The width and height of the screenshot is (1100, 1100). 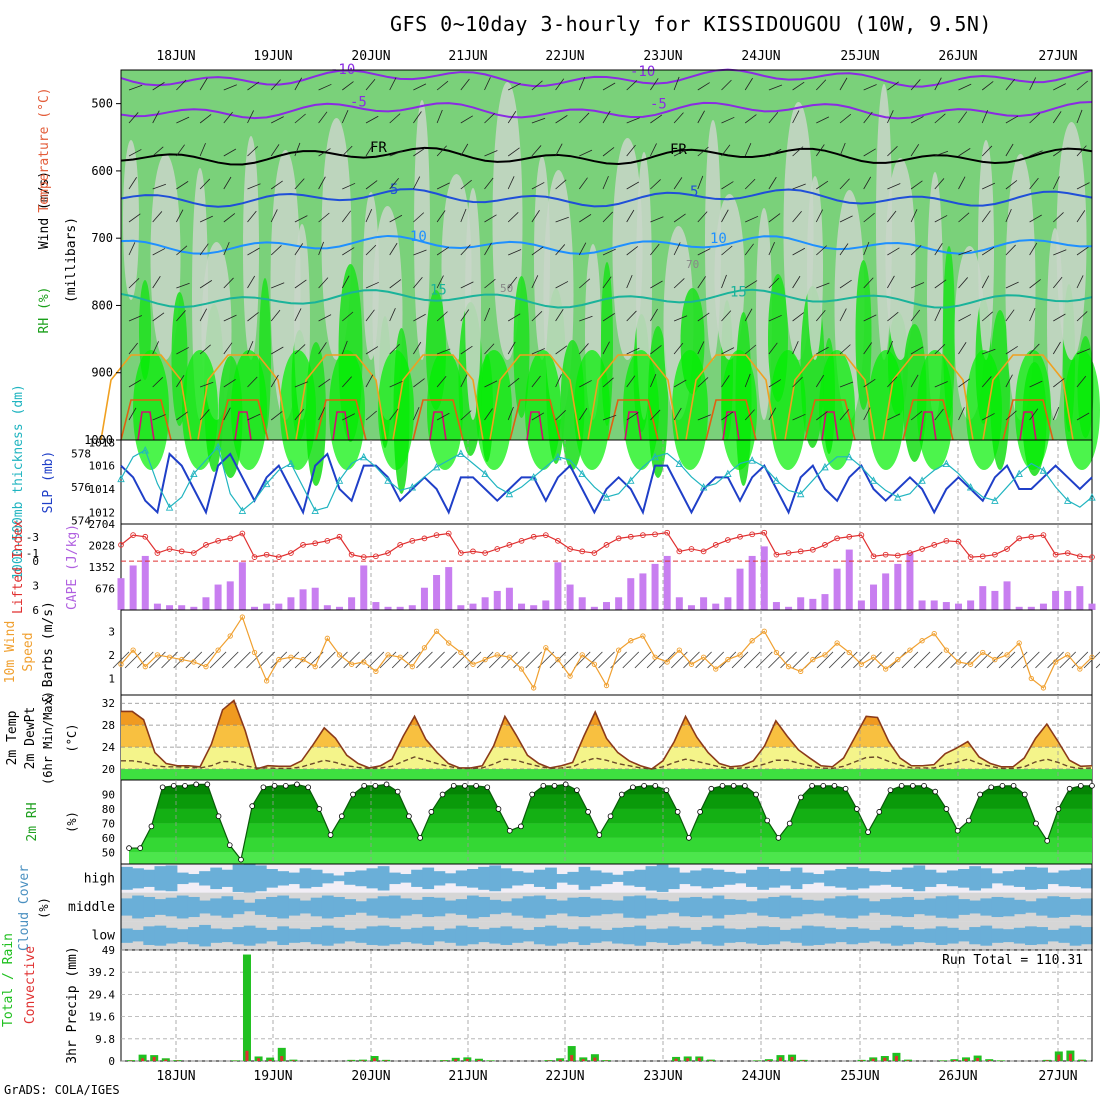 I want to click on slp-axis-label: SLP (mb), so click(x=48, y=482).